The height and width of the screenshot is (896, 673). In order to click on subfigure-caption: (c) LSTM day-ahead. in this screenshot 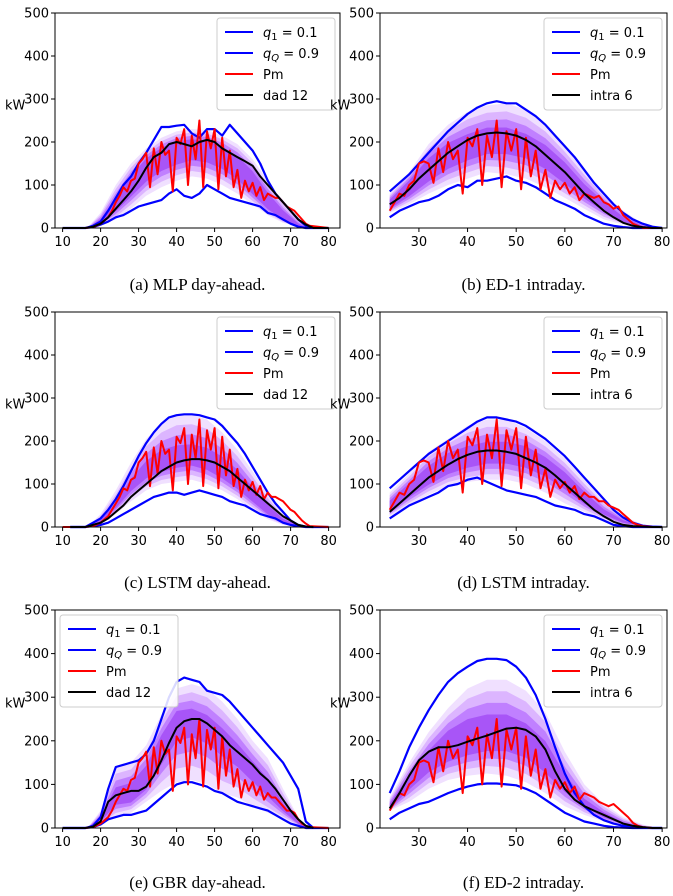, I will do `click(197, 582)`.